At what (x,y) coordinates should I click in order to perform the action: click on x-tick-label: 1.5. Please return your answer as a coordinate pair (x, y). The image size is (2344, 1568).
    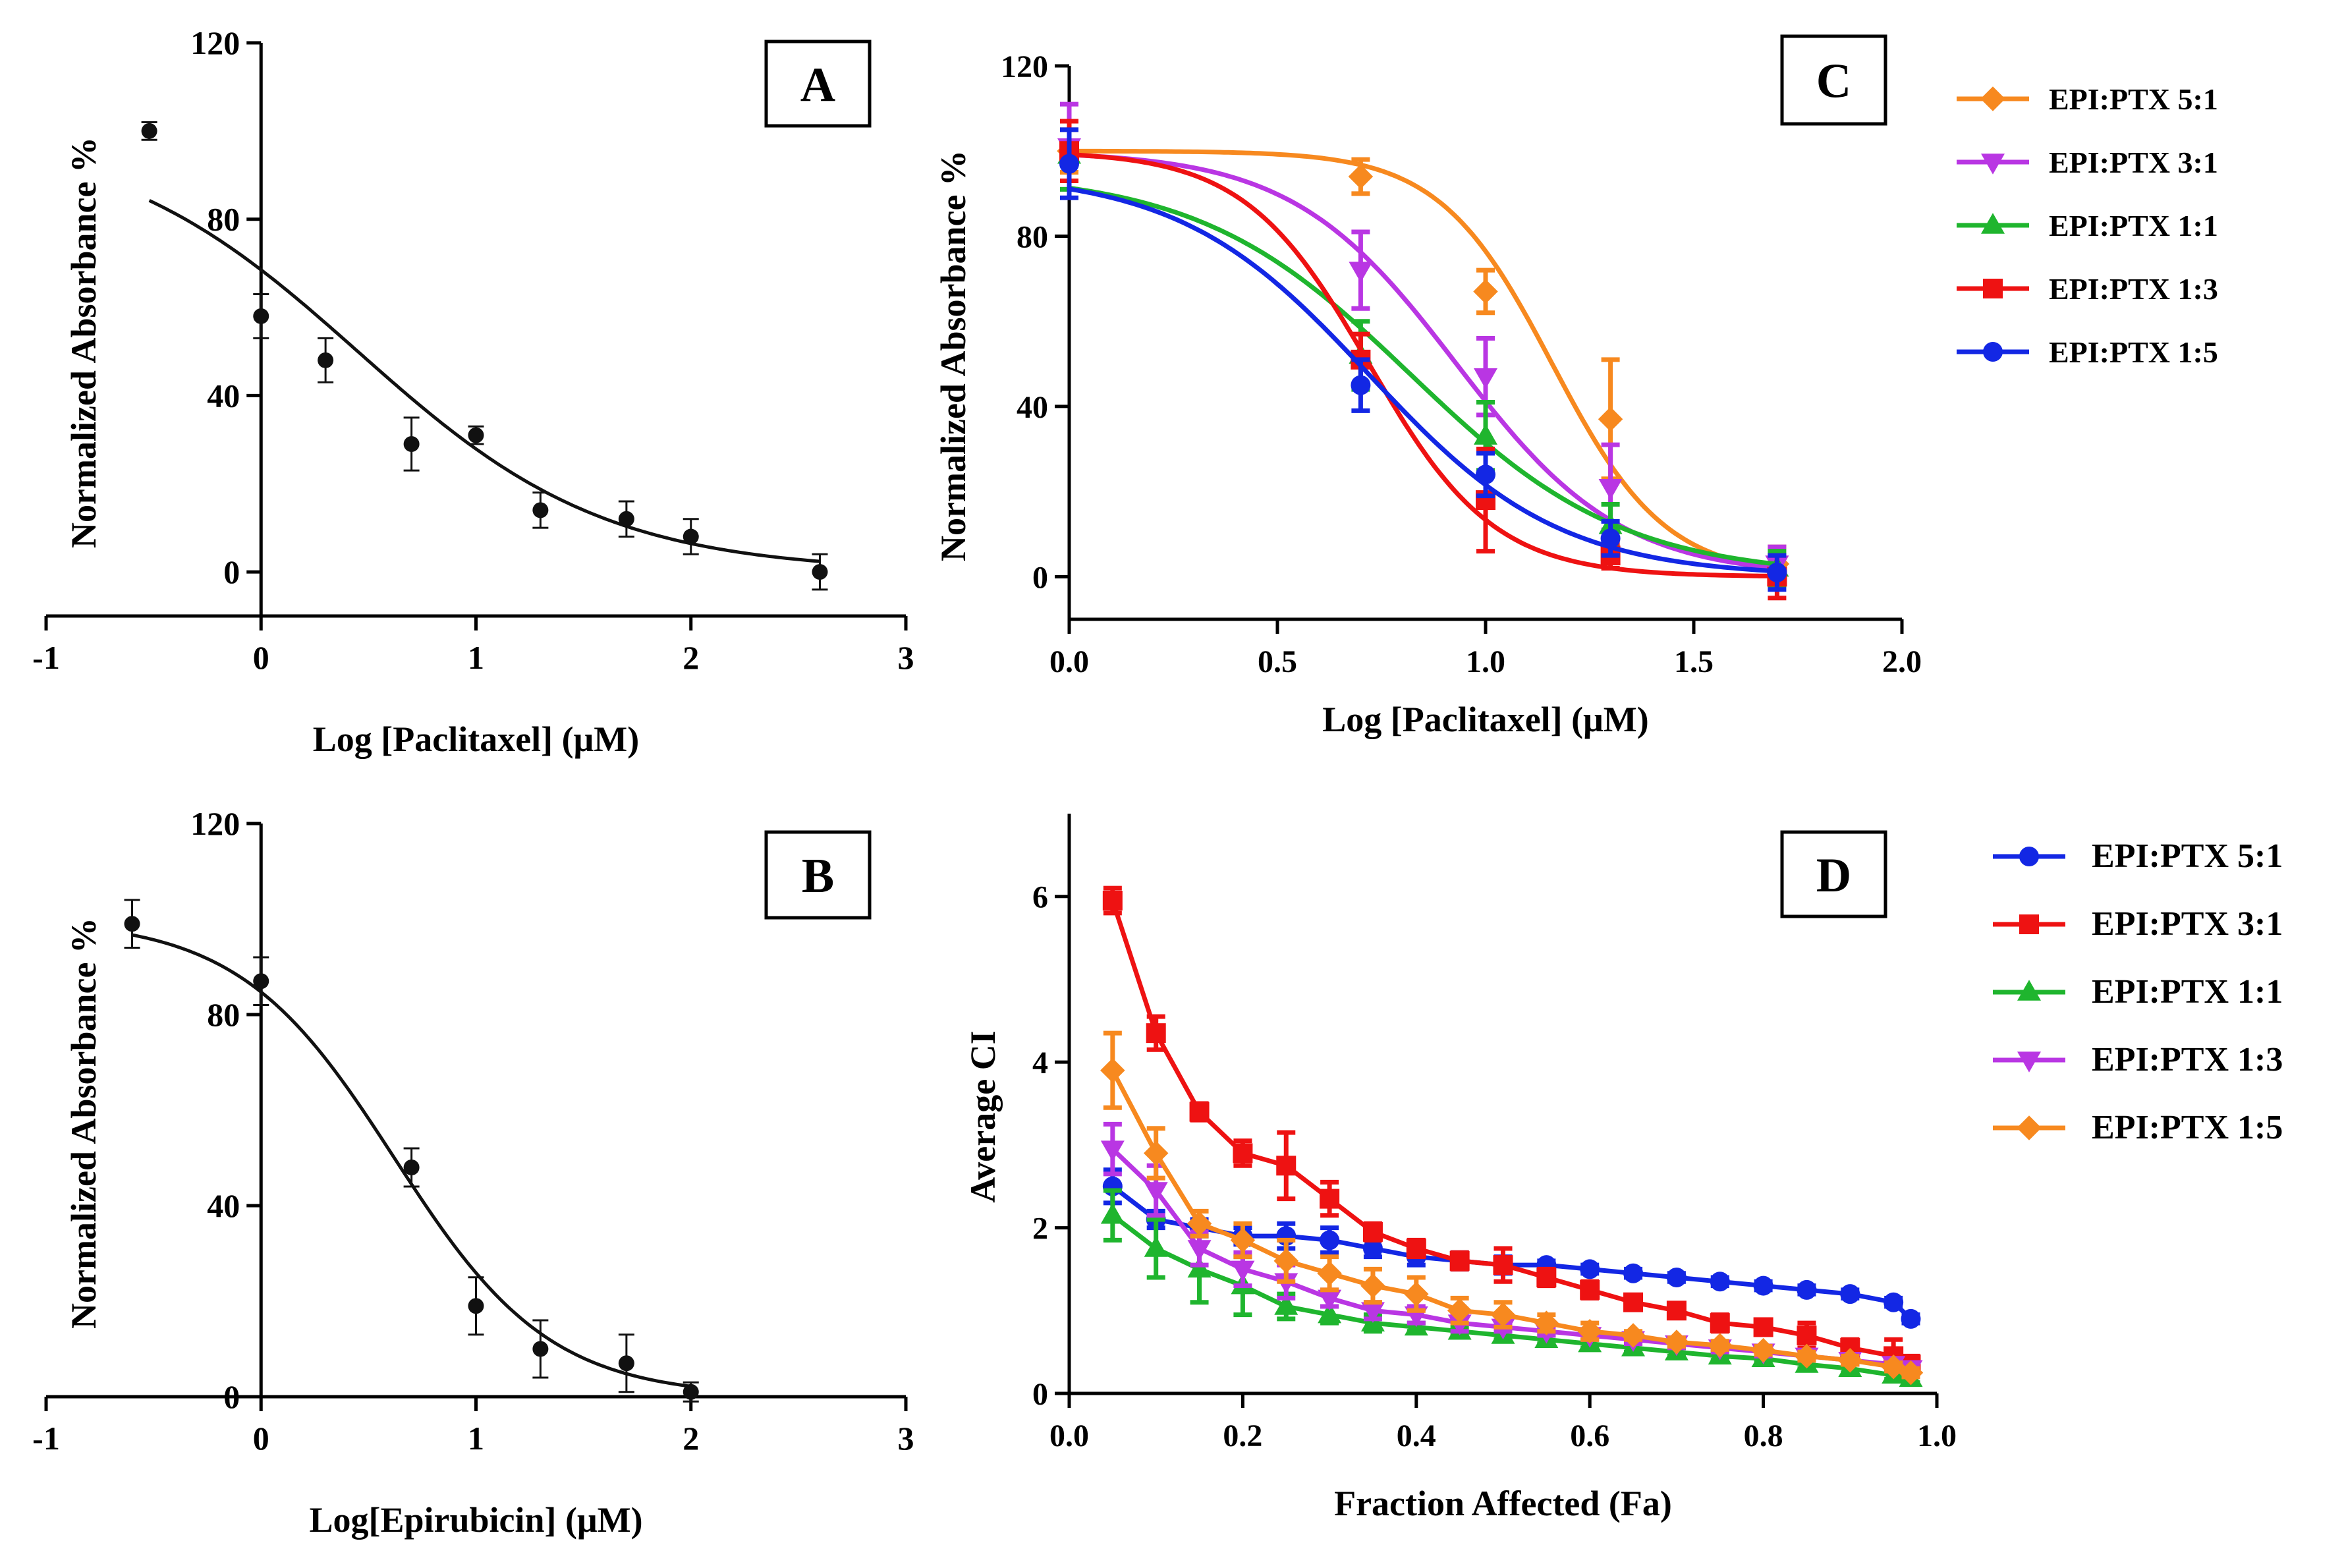
    Looking at the image, I should click on (1694, 661).